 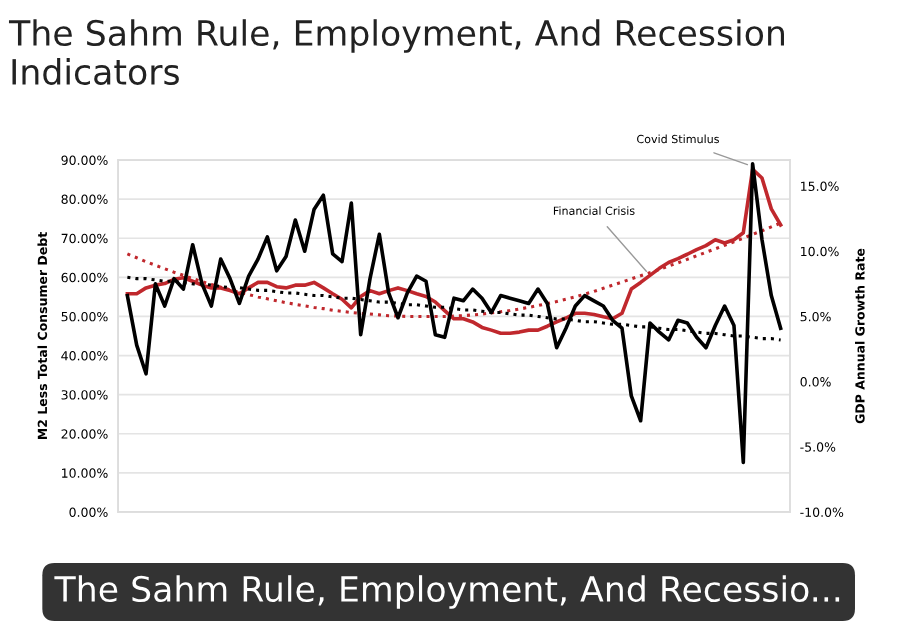 I want to click on chart-title: The Sahm Rule, Employment, And Recession Indicators, so click(x=396, y=52).